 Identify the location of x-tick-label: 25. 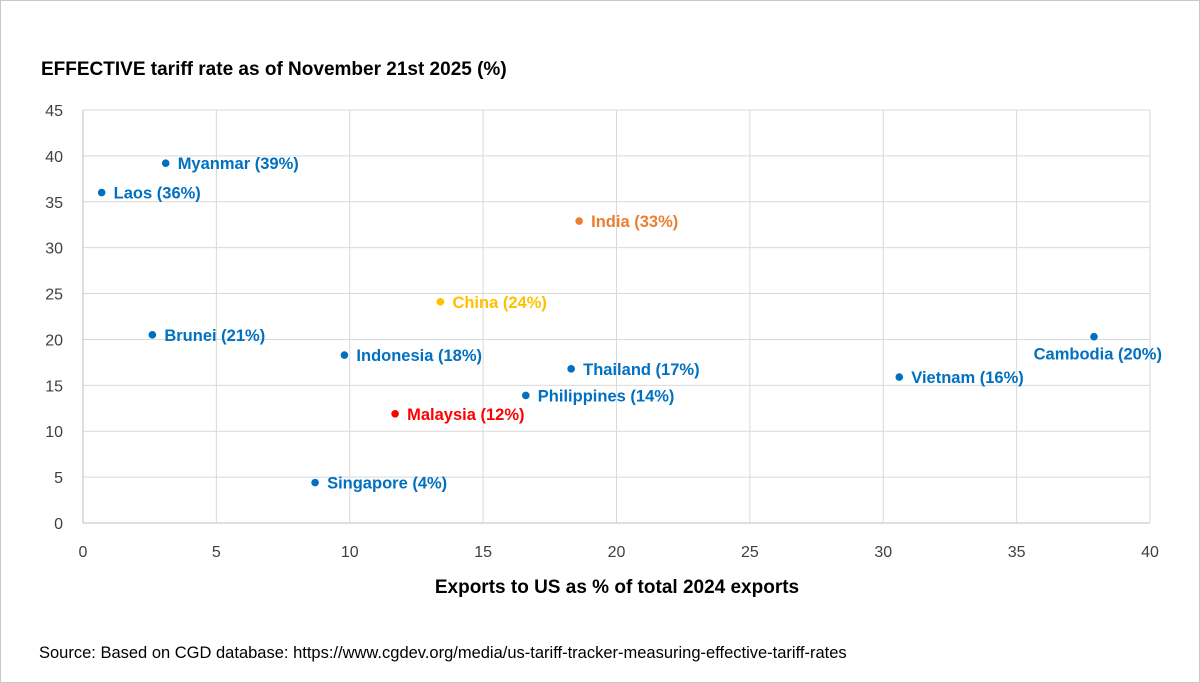
(750, 552).